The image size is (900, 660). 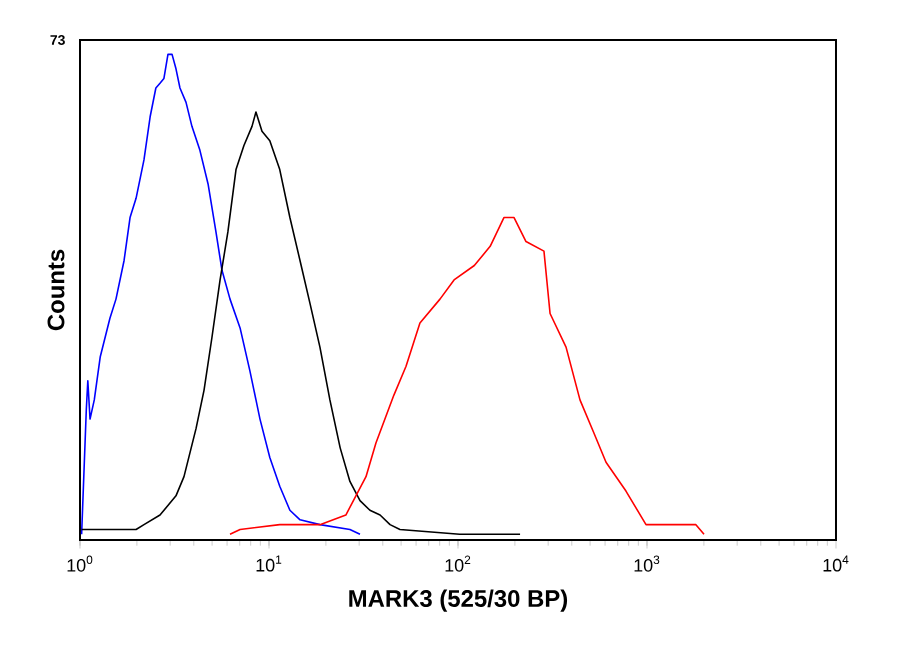 I want to click on y-axis-title: Counts, so click(x=56, y=290).